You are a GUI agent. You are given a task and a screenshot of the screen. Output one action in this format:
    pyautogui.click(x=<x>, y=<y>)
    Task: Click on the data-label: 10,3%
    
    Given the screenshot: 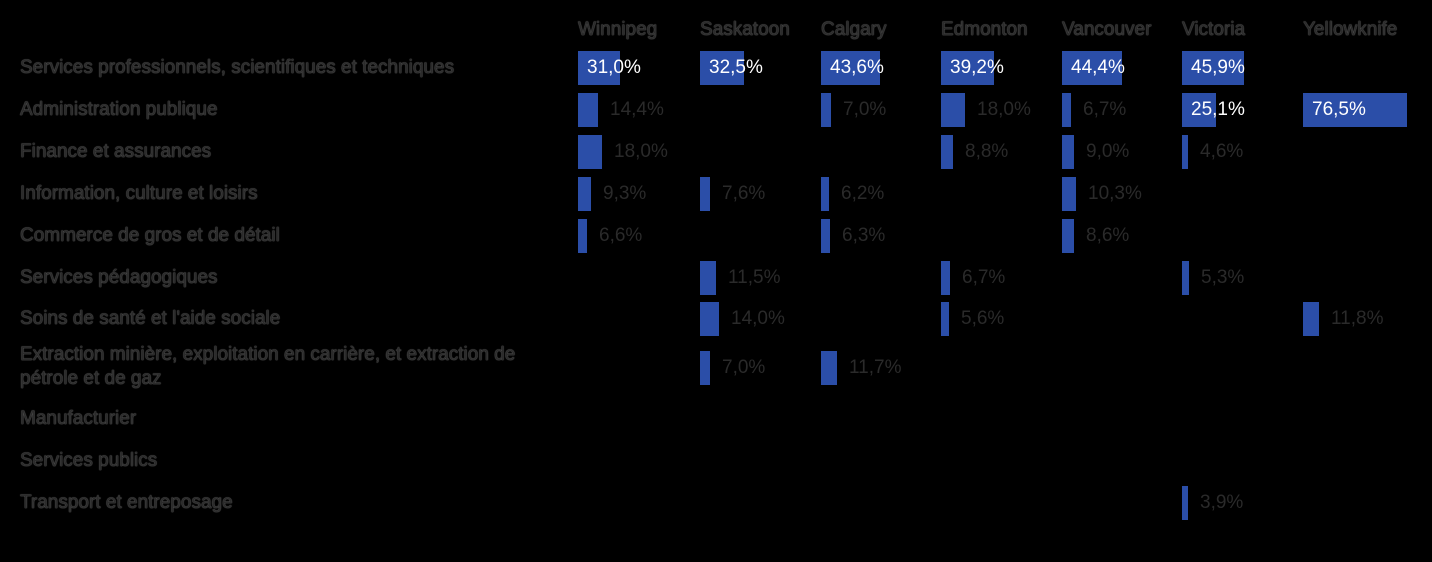 What is the action you would take?
    pyautogui.click(x=1115, y=193)
    